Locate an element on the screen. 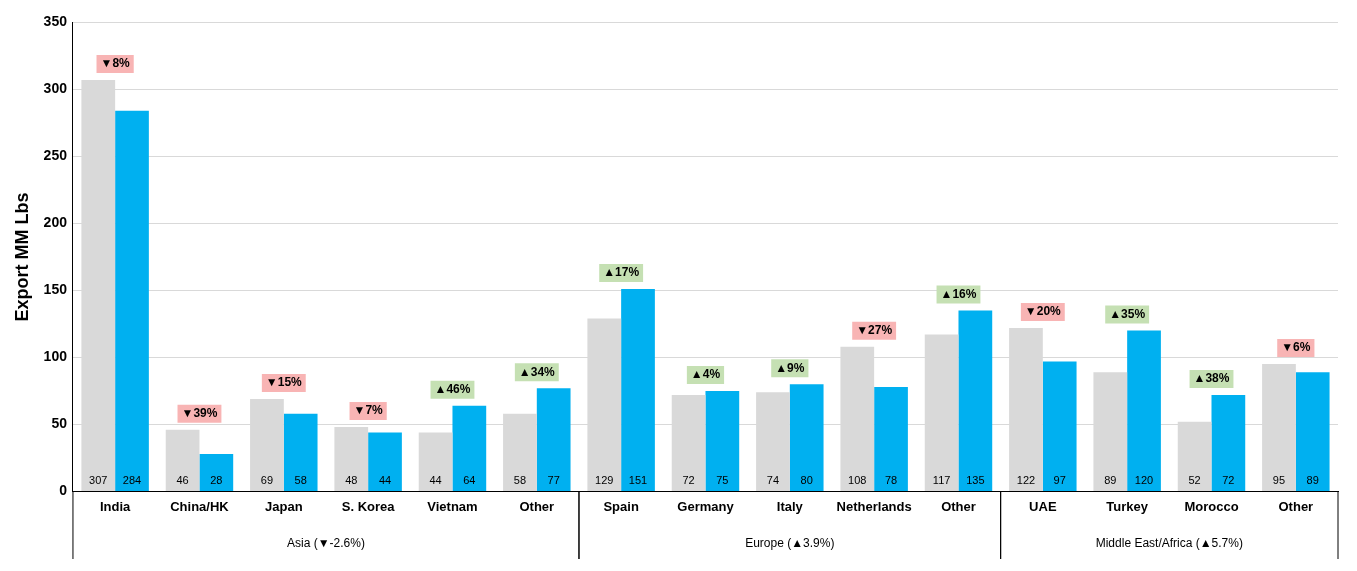 The width and height of the screenshot is (1357, 571). x-tick-label: S. Korea is located at coordinates (368, 506).